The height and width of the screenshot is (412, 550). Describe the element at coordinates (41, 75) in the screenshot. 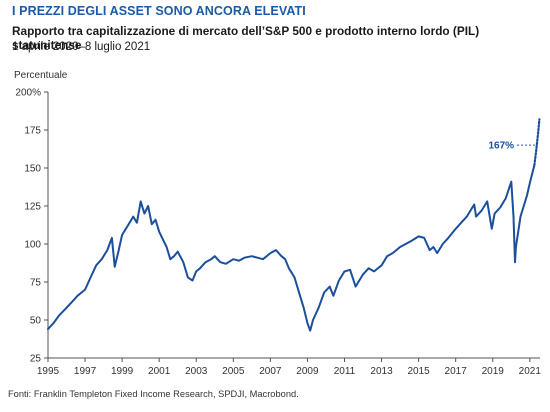

I see `y-axis-label: Percentuale` at that location.